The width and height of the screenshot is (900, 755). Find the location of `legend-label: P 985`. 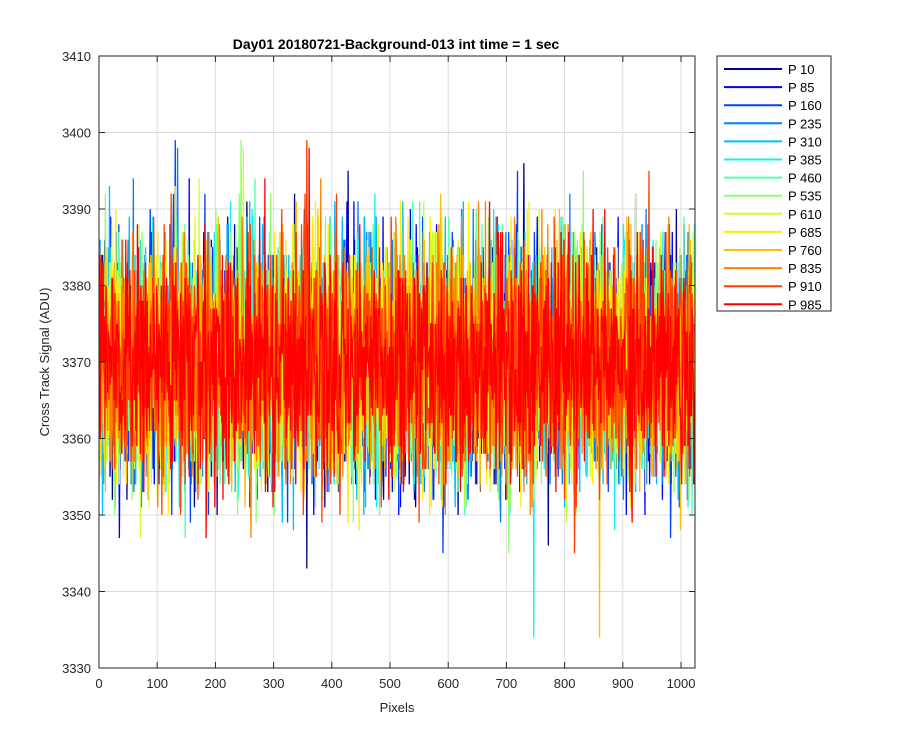

legend-label: P 985 is located at coordinates (805, 304).